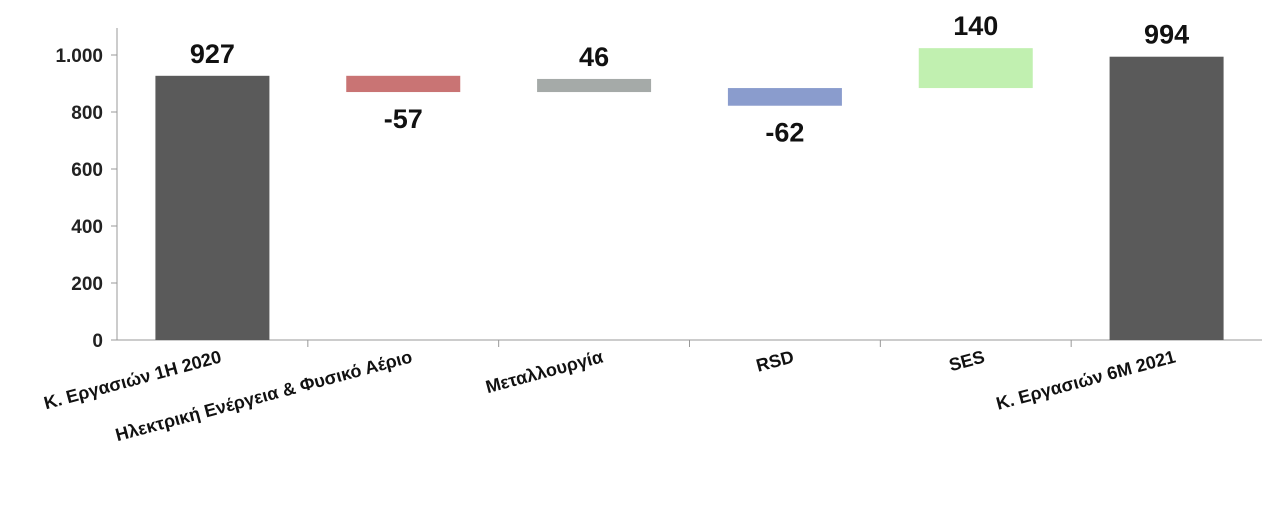  I want to click on y-tick-label: 0, so click(97, 341).